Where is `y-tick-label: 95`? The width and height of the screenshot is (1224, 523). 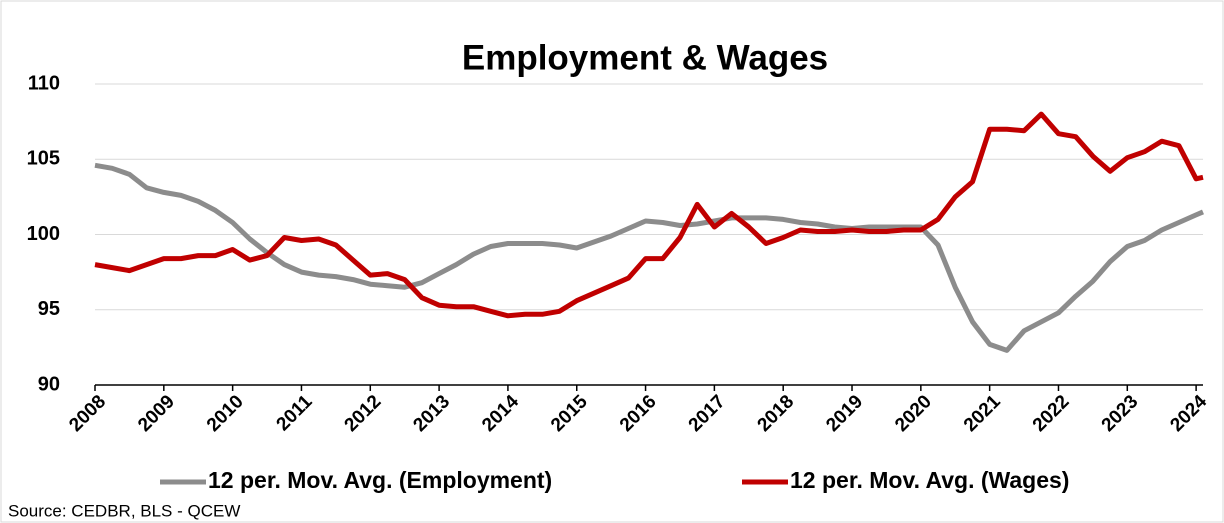 y-tick-label: 95 is located at coordinates (49, 309).